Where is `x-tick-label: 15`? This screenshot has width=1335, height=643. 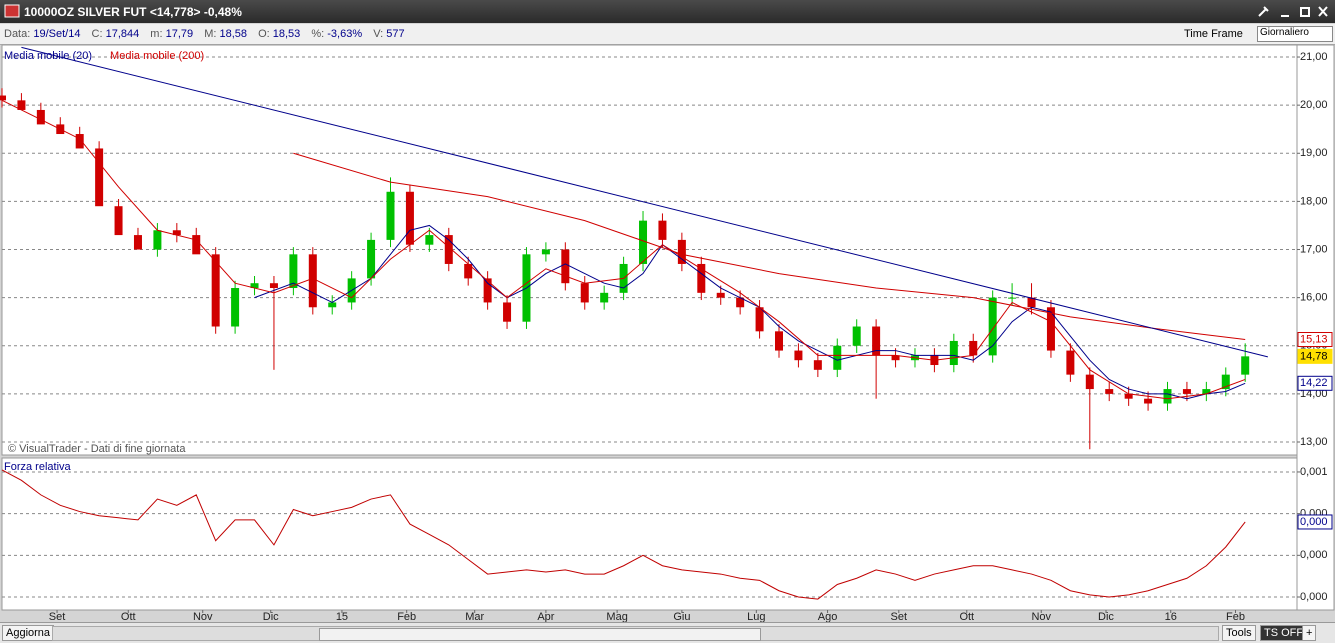
x-tick-label: 15 is located at coordinates (342, 616).